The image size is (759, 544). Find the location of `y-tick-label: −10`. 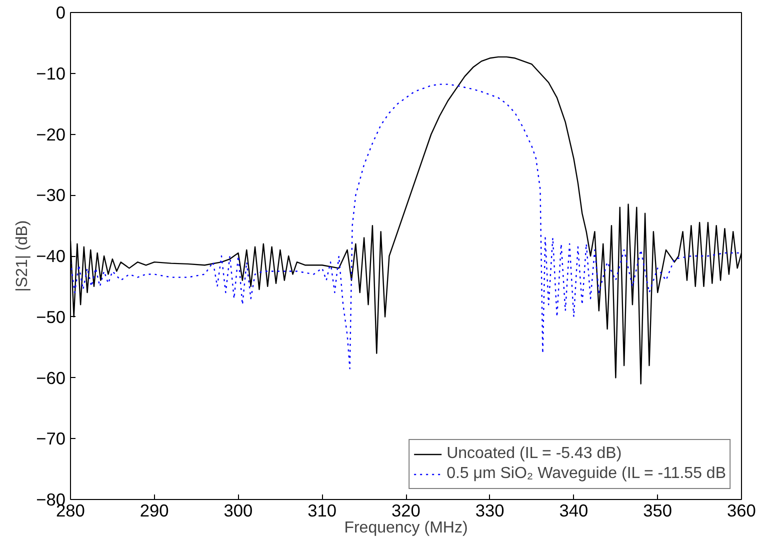

y-tick-label: −10 is located at coordinates (51, 73).